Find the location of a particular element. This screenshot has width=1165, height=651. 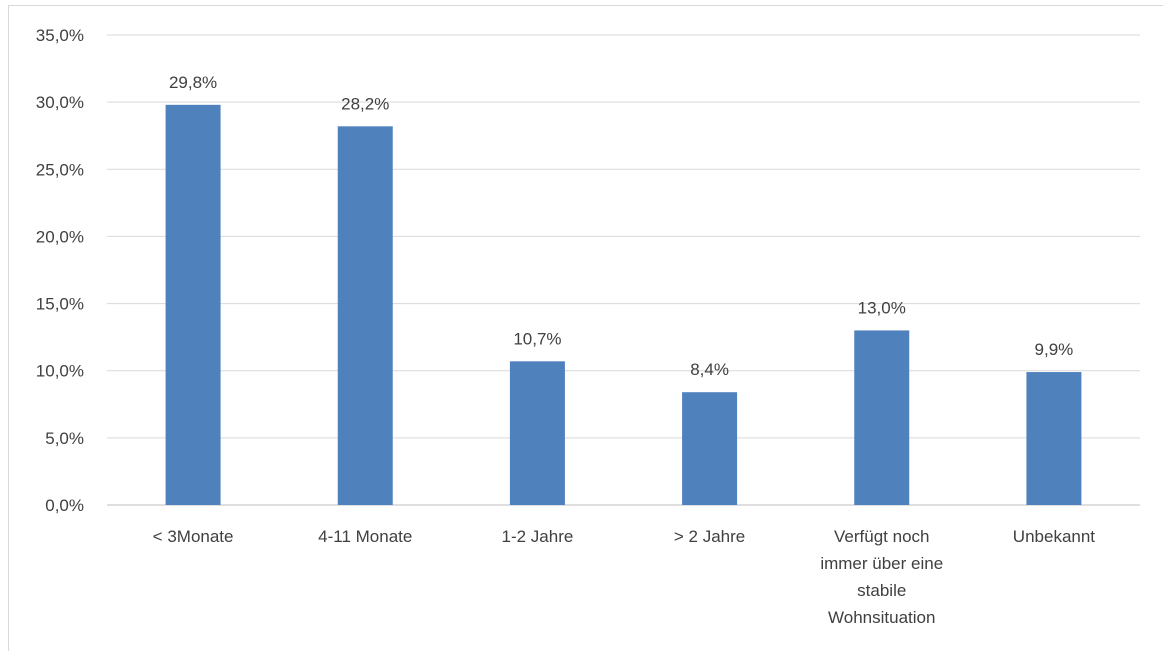

x-category-label-line: 1-2 Jahre is located at coordinates (538, 536).